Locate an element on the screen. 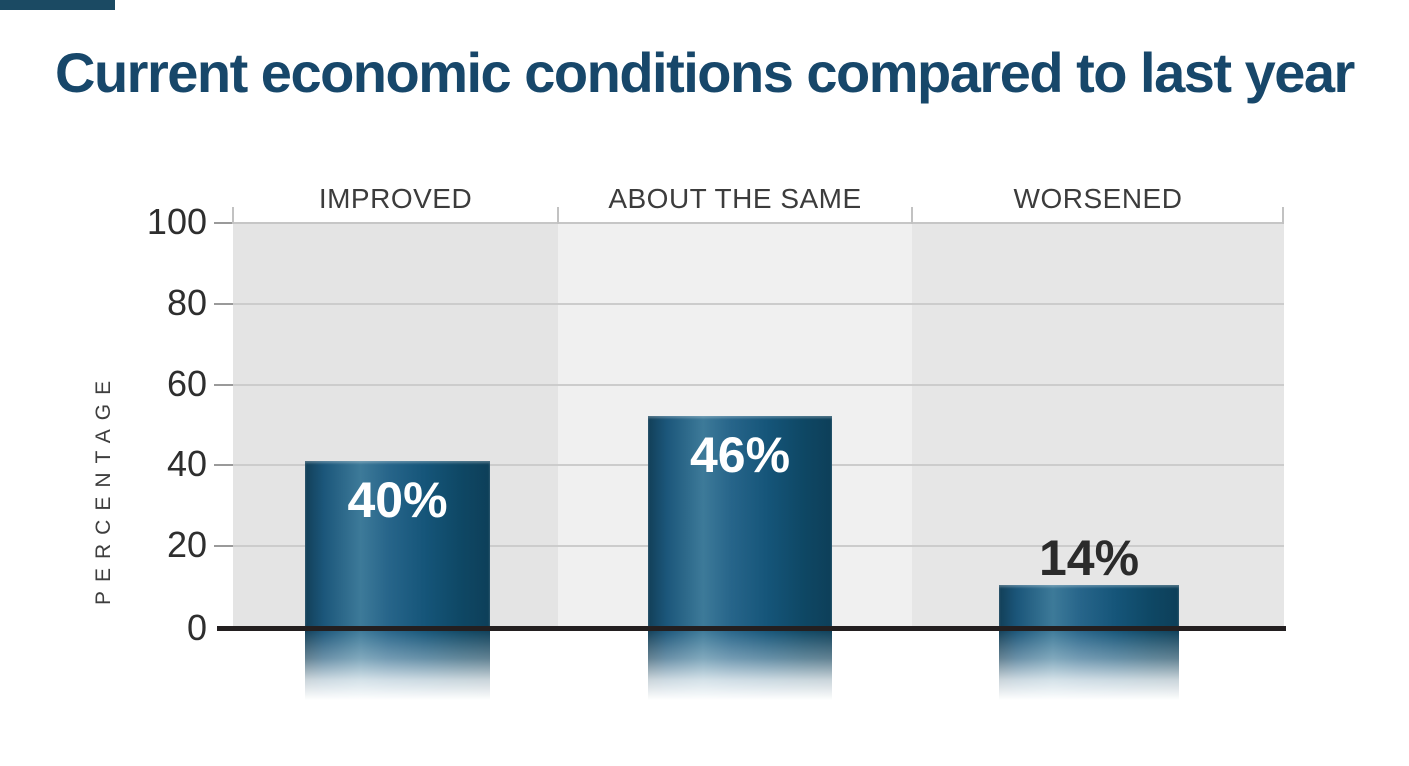 Image resolution: width=1409 pixels, height=766 pixels. bar-value-label-worsened: 14% is located at coordinates (1089, 558).